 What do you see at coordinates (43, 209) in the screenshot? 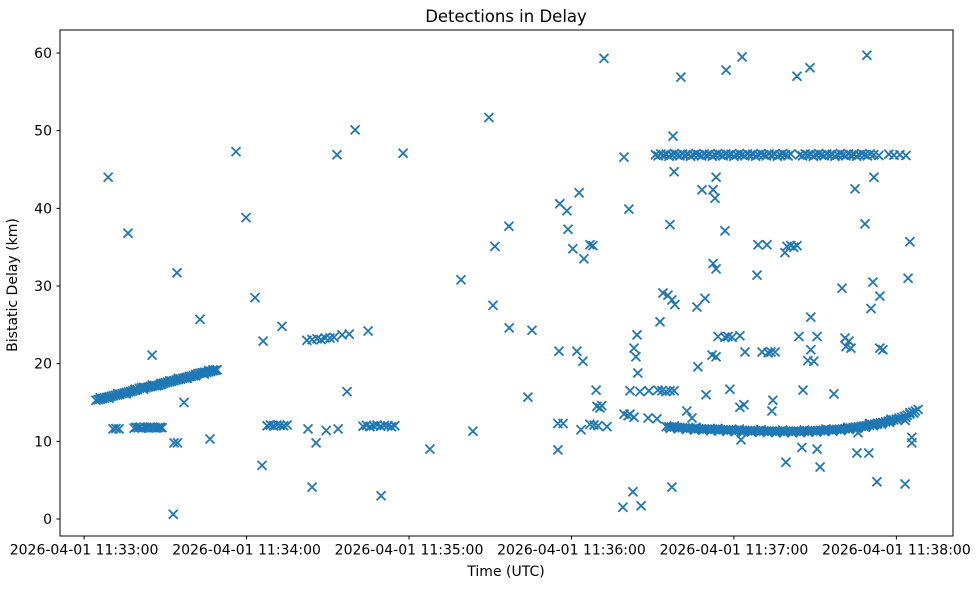
I see `y-tick-label: 40` at bounding box center [43, 209].